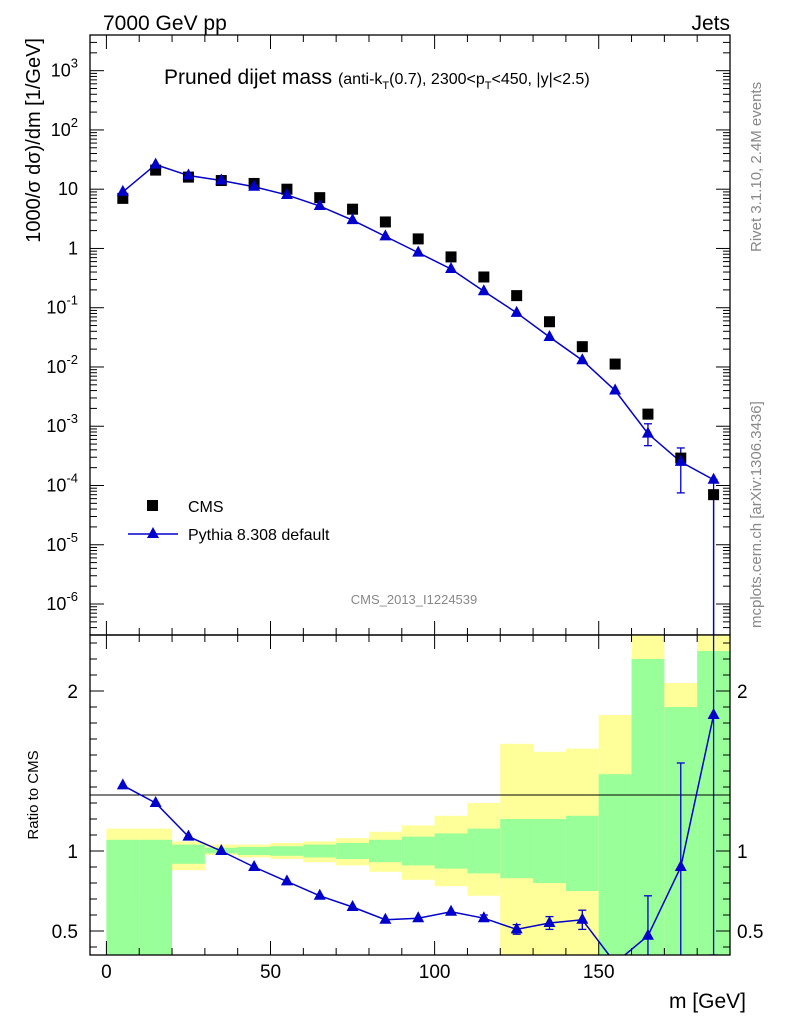  I want to click on upper-ytick-label: 10⁻³, so click(62, 423).